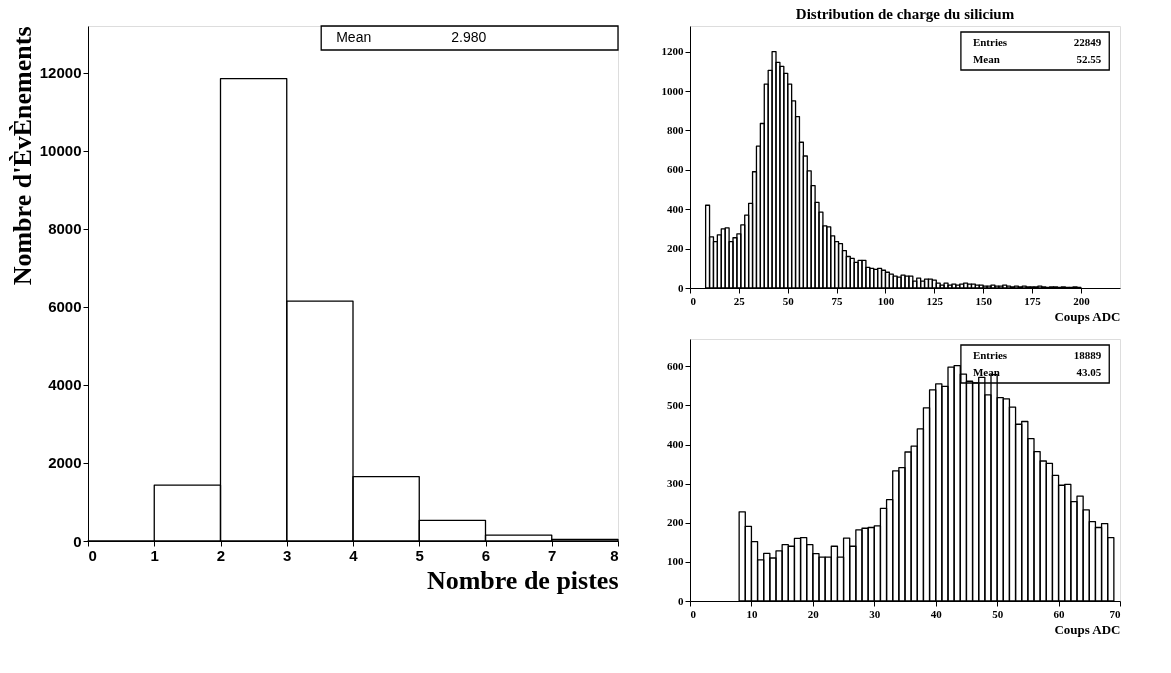  Describe the element at coordinates (739, 300) in the screenshot. I see `x-tick-label: 25` at that location.